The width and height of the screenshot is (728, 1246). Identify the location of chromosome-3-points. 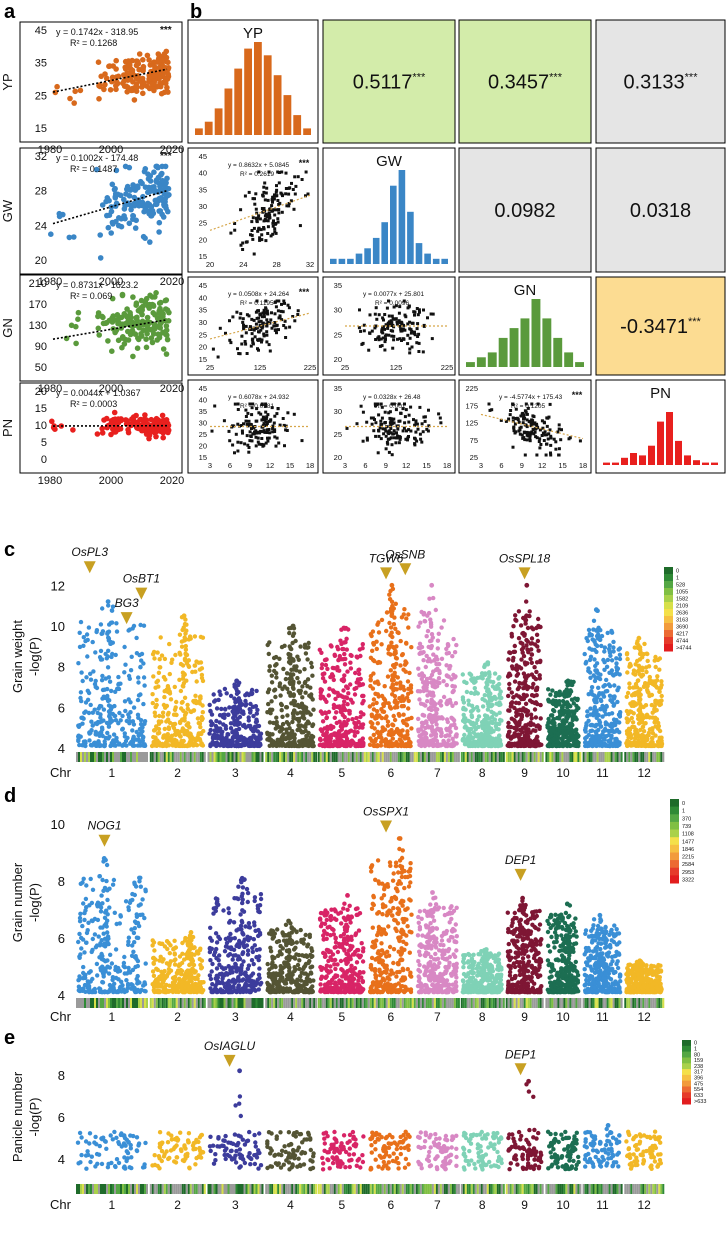
(235, 714).